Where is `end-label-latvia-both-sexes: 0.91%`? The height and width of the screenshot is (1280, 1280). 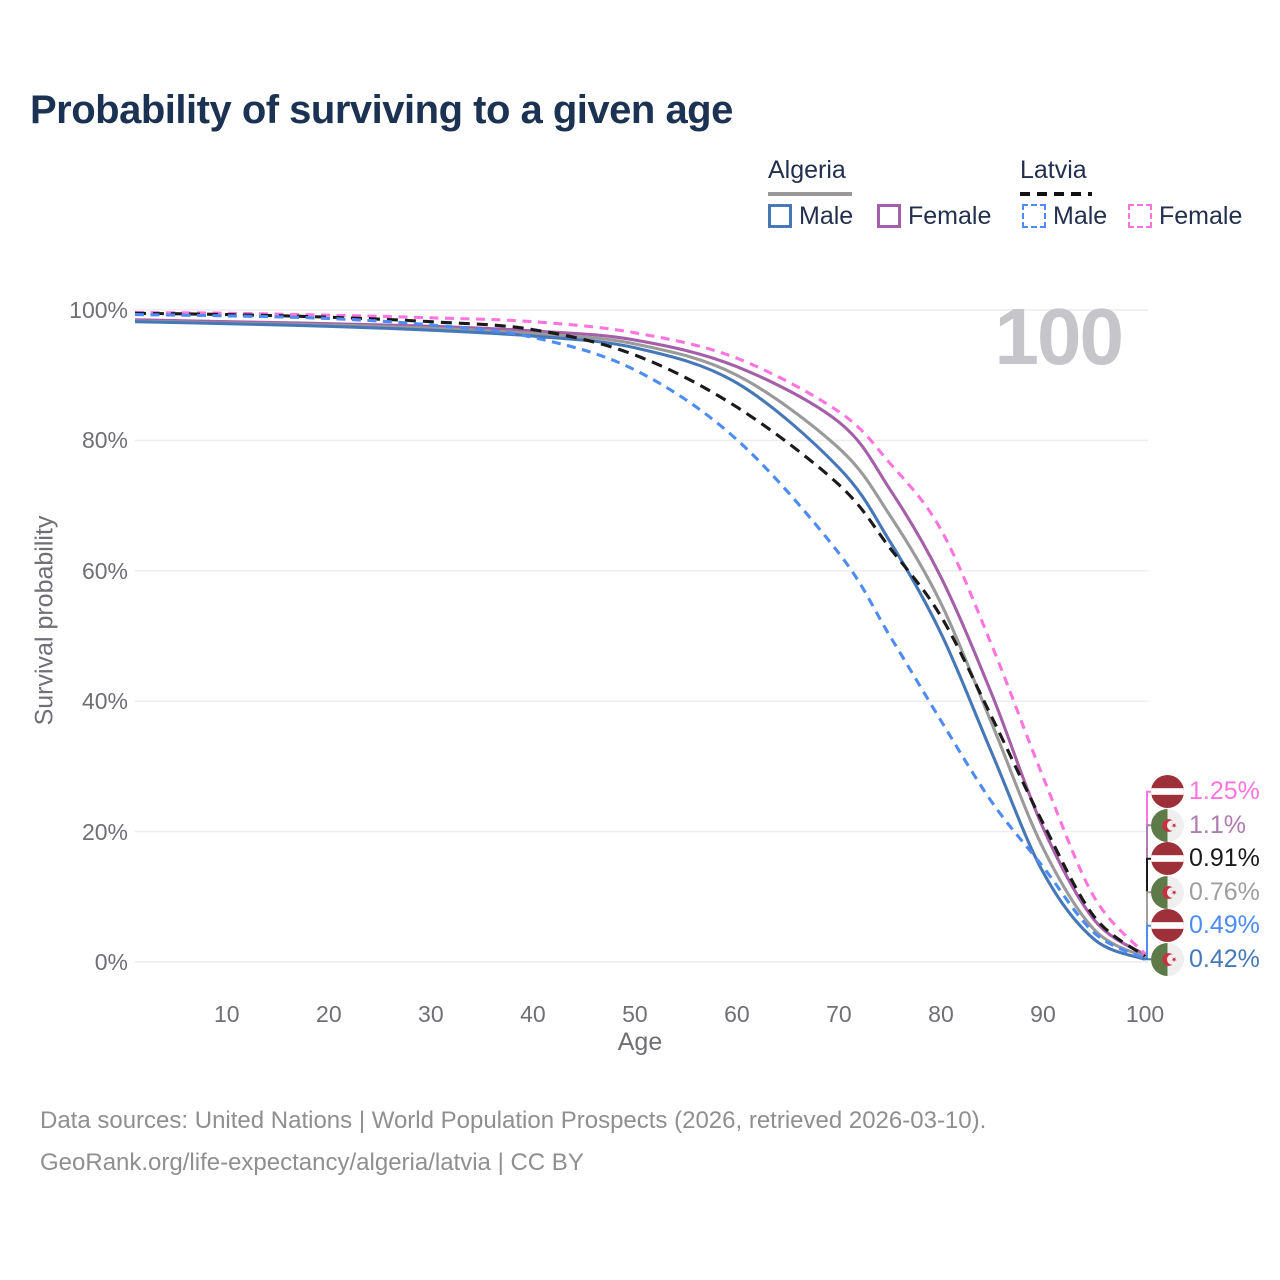
end-label-latvia-both-sexes: 0.91% is located at coordinates (1205, 859).